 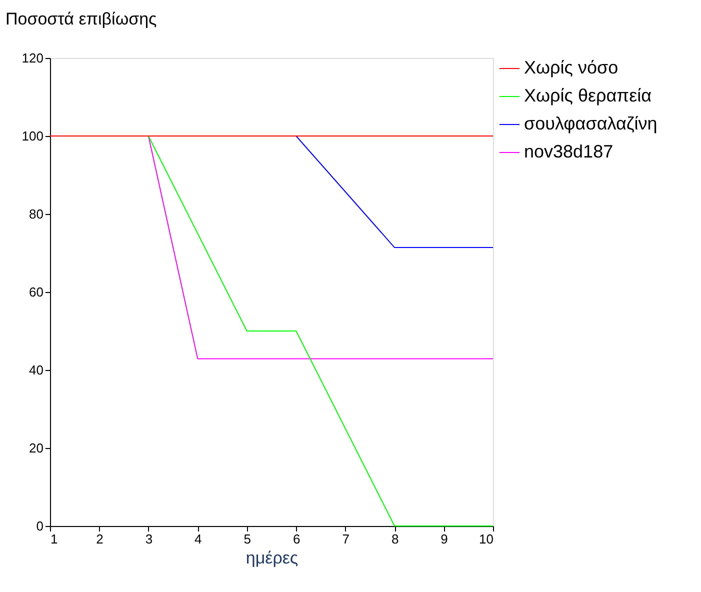 What do you see at coordinates (591, 124) in the screenshot?
I see `legend-label: σουλφασαλαζίνη` at bounding box center [591, 124].